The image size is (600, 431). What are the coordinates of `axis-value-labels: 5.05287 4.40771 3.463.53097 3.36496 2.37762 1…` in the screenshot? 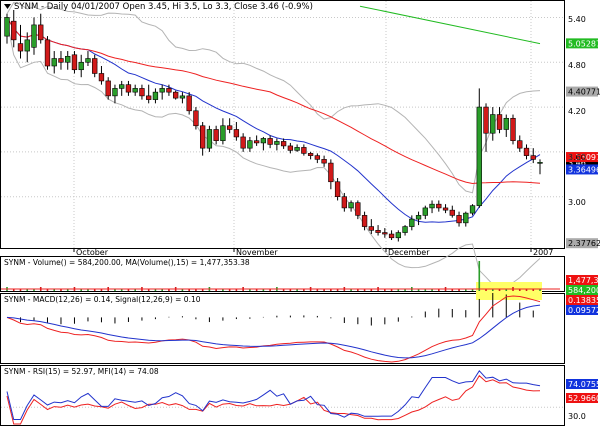 It's located at (583, 220).